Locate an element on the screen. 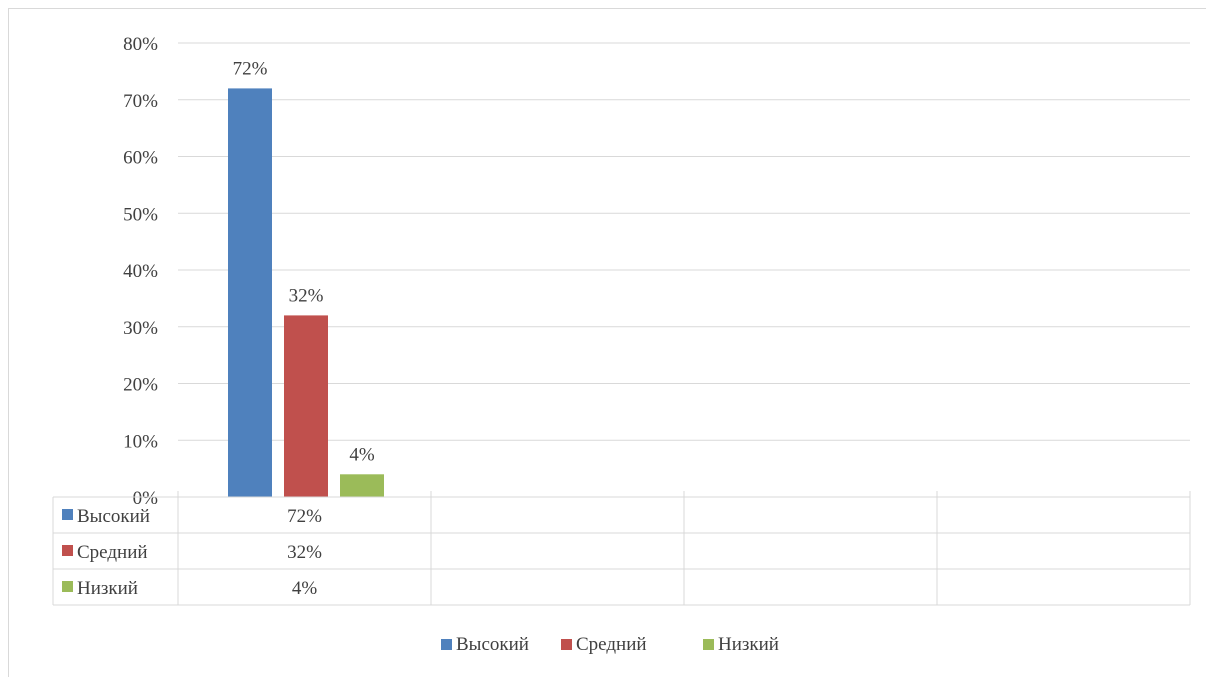 The height and width of the screenshot is (679, 1208). legend-label: Средний is located at coordinates (611, 644).